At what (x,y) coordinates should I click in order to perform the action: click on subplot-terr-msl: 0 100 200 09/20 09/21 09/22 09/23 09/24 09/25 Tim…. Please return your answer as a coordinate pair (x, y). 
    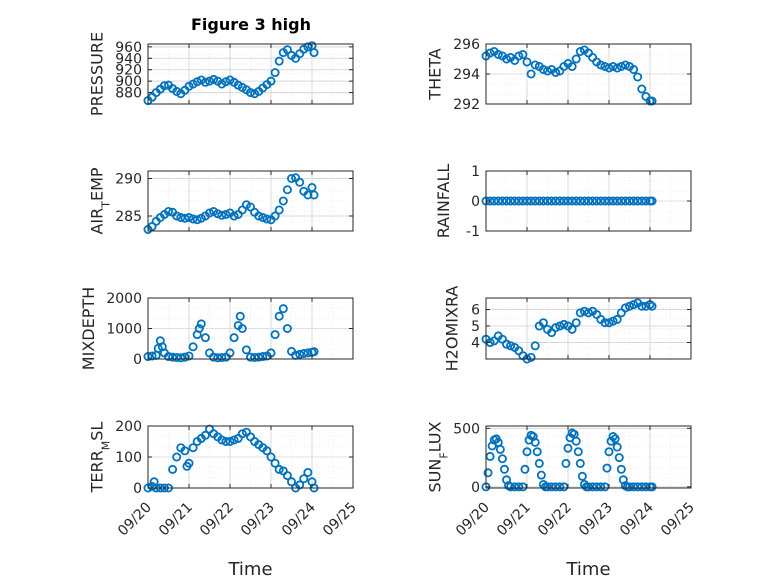
    Looking at the image, I should click on (224, 499).